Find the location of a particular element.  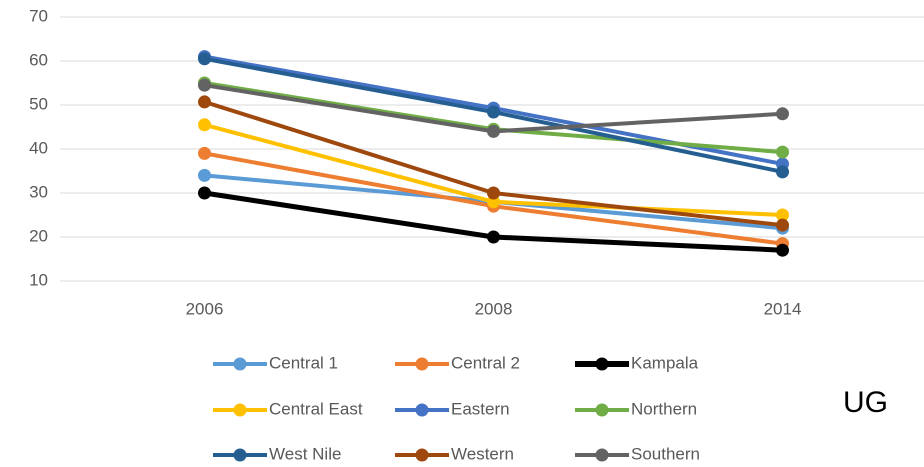

legend-label: West Nile is located at coordinates (305, 453).